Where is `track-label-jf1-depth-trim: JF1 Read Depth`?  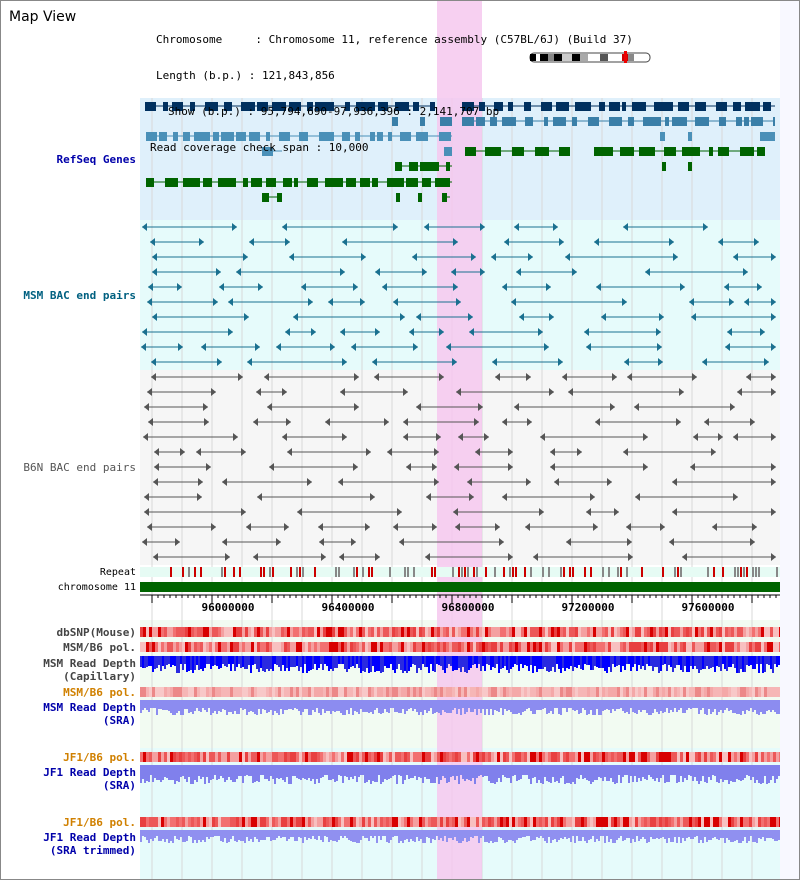
track-label-jf1-depth-trim: JF1 Read Depth is located at coordinates (89, 837).